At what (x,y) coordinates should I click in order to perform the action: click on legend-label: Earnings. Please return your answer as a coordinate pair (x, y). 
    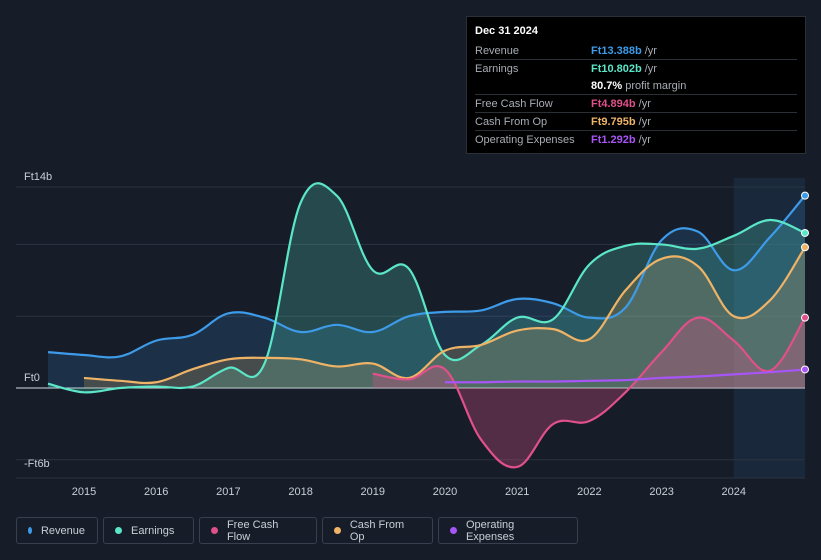
    Looking at the image, I should click on (153, 530).